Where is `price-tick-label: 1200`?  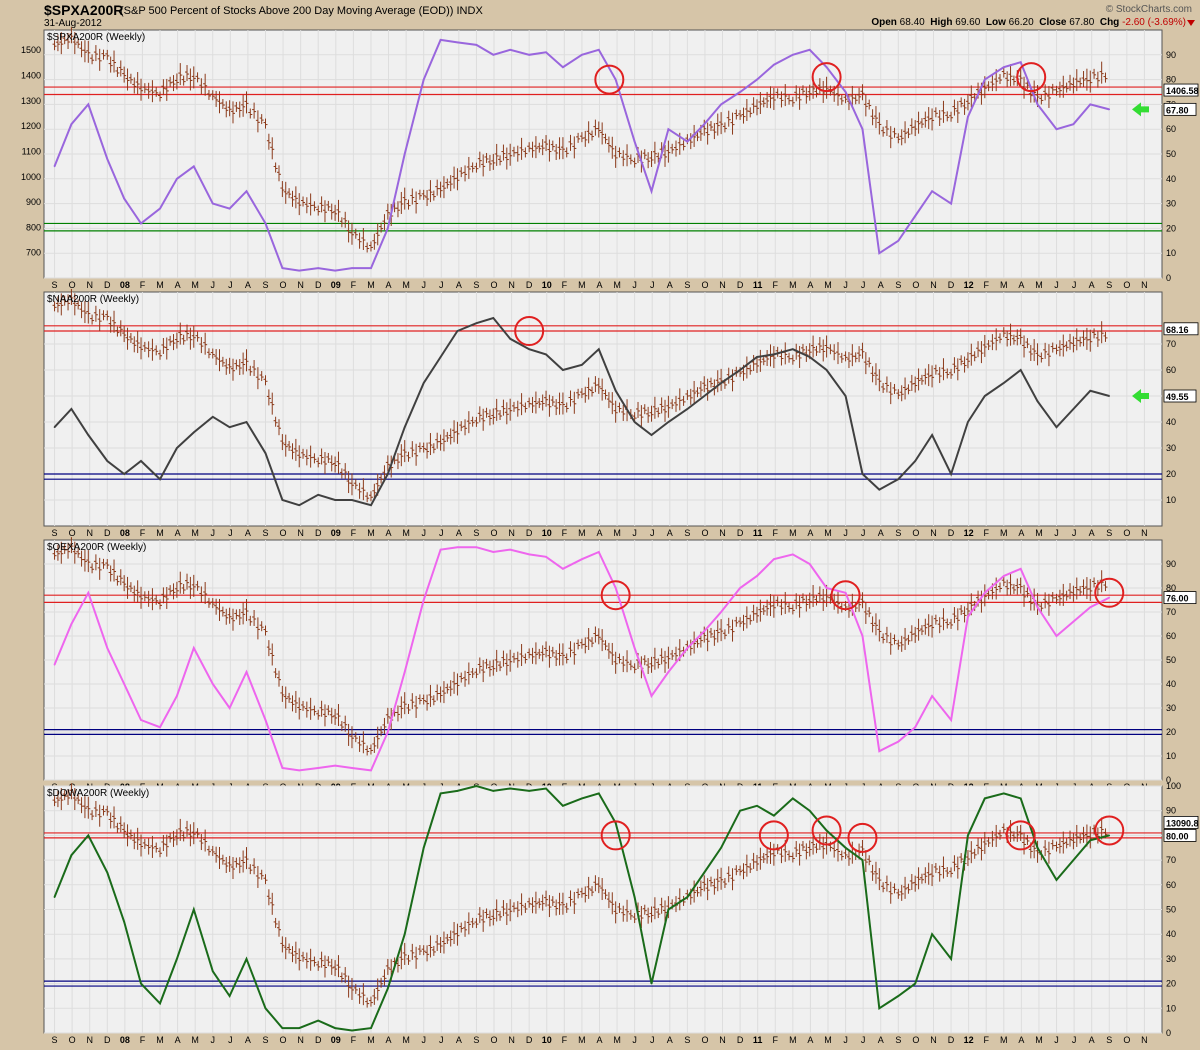
price-tick-label: 1200 is located at coordinates (31, 126).